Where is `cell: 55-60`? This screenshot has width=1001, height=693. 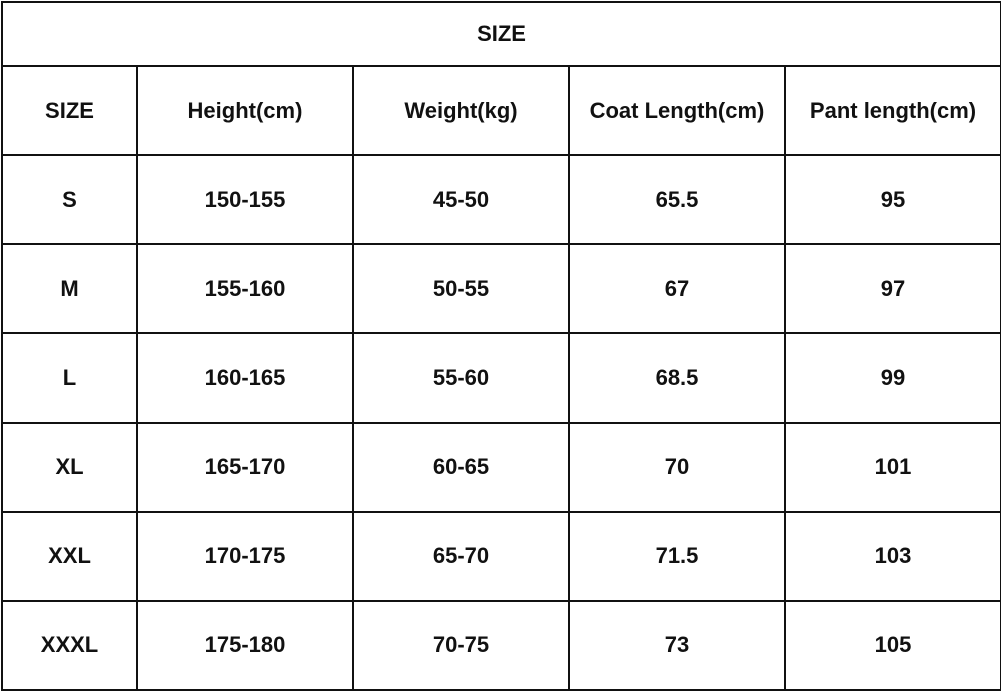 cell: 55-60 is located at coordinates (461, 378).